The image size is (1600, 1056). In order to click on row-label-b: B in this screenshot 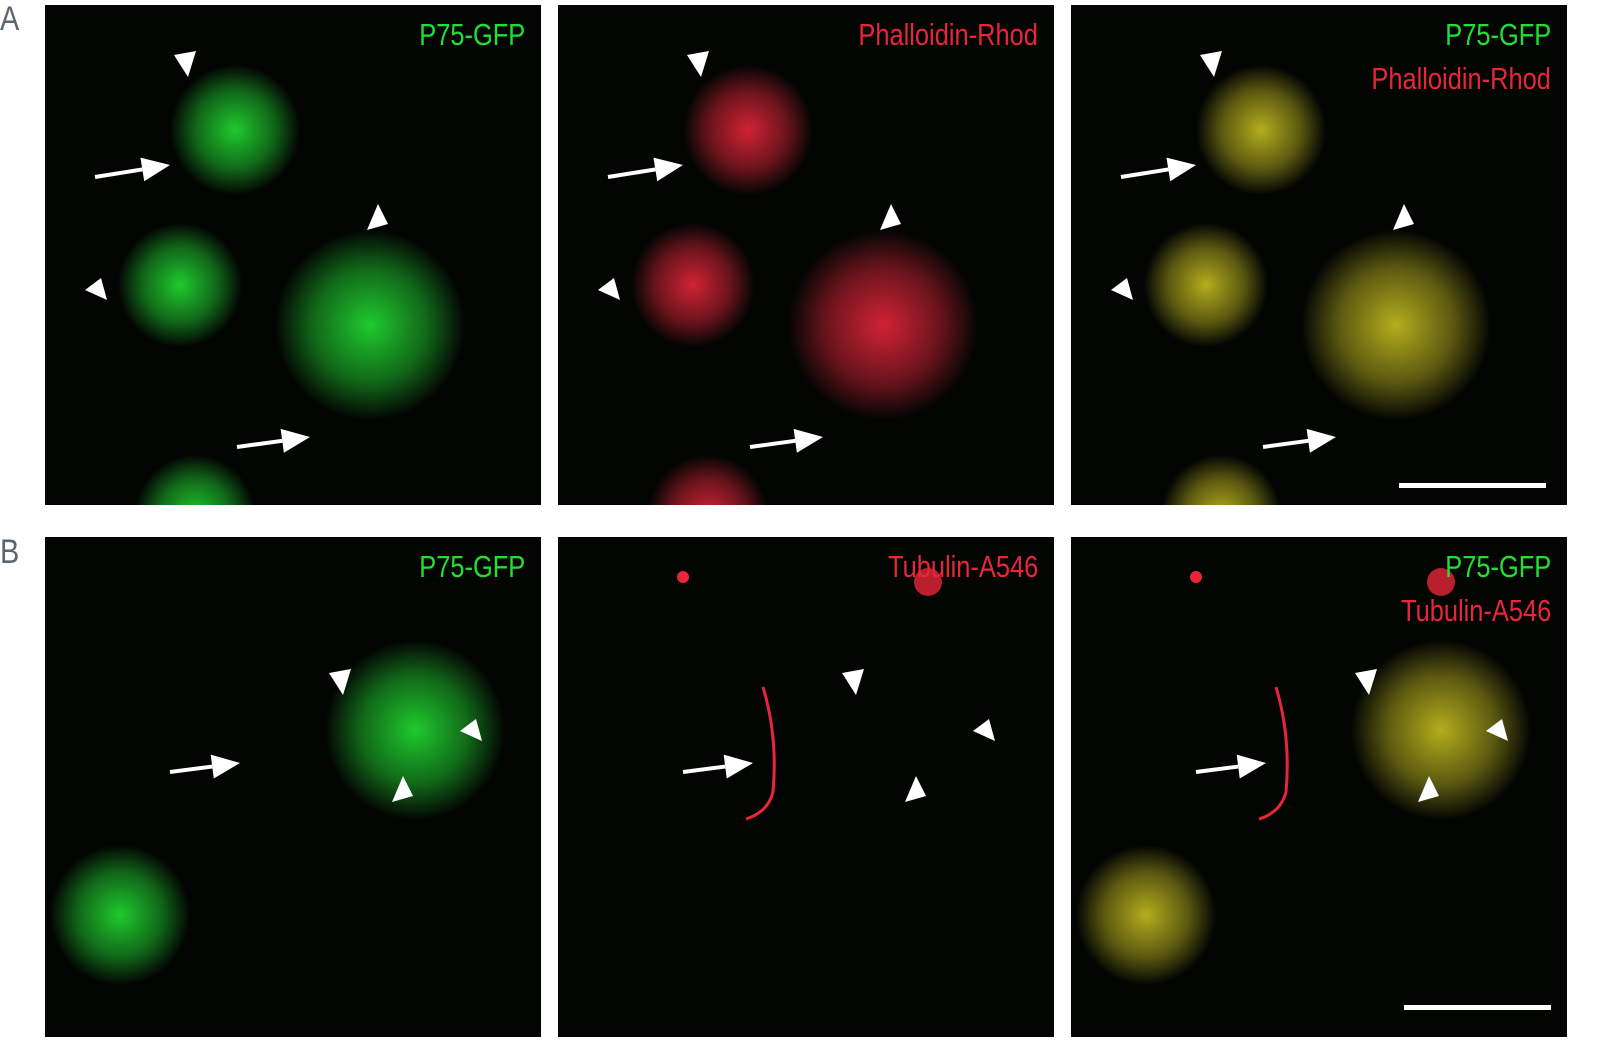, I will do `click(10, 552)`.